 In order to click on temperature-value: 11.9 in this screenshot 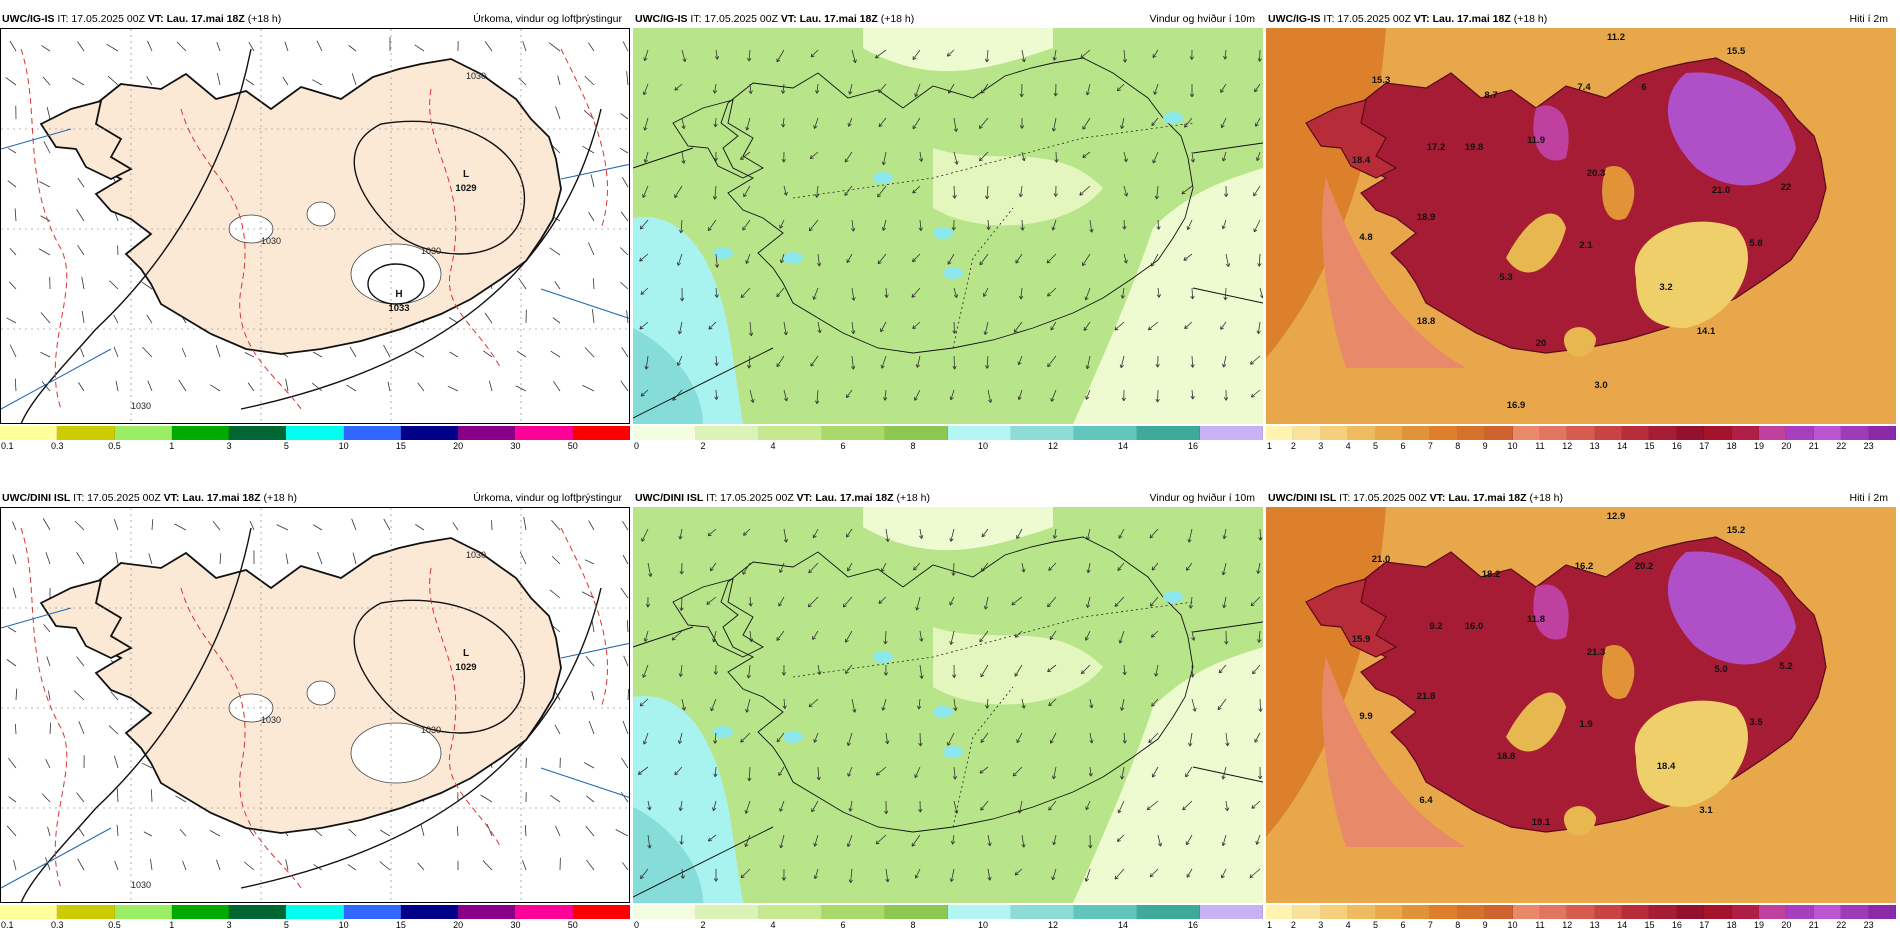, I will do `click(1536, 140)`.